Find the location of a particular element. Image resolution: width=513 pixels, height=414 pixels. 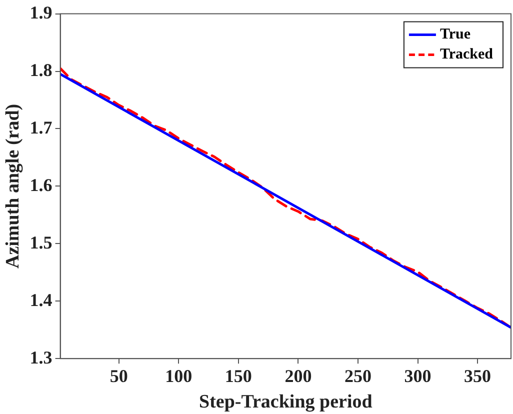

x-axis-title: Step-Tracking period is located at coordinates (286, 402).